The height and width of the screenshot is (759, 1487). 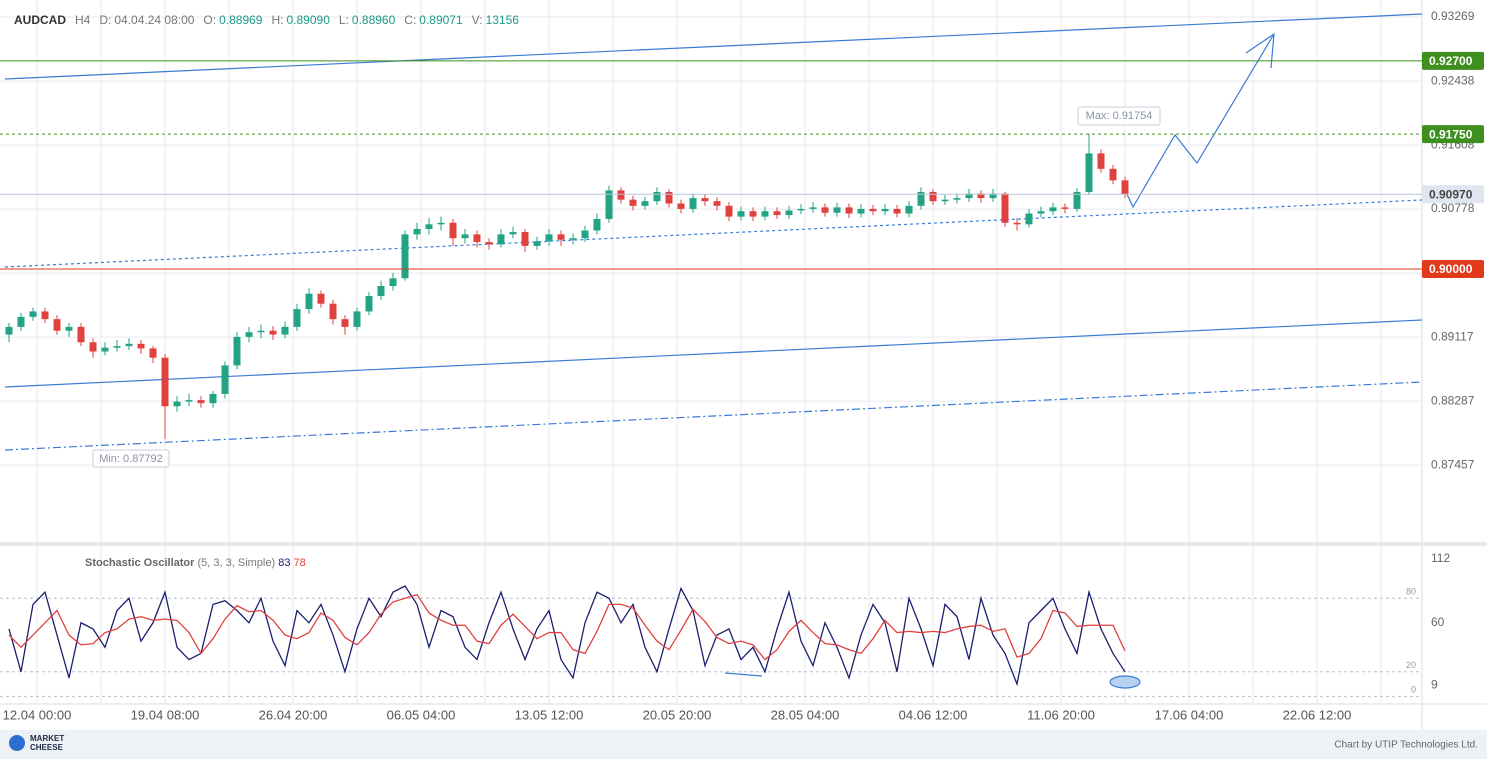 I want to click on level-label: 0.90970, so click(x=1451, y=194).